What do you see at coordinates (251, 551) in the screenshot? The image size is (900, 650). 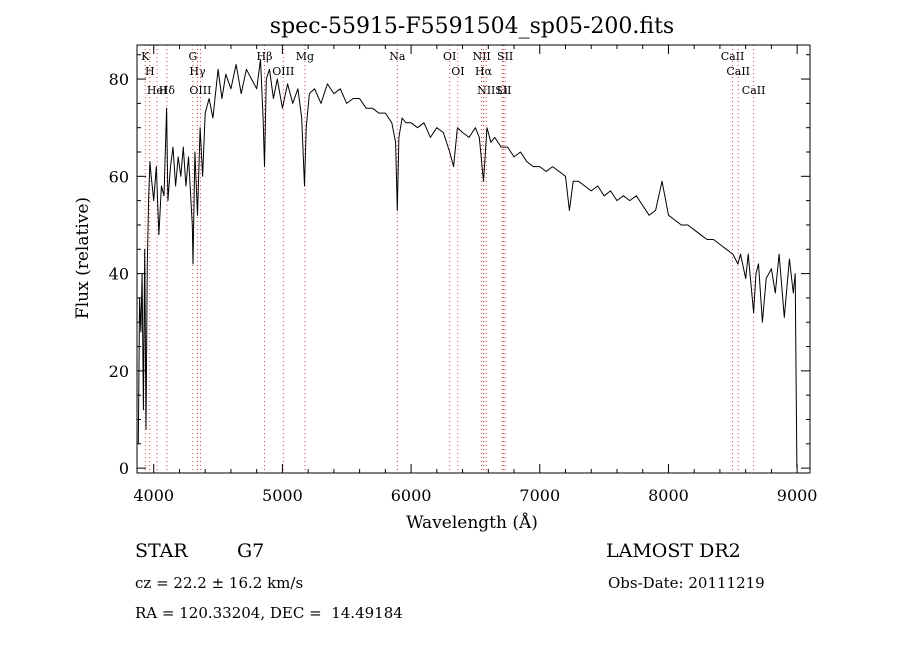 I see `subclass: G7` at bounding box center [251, 551].